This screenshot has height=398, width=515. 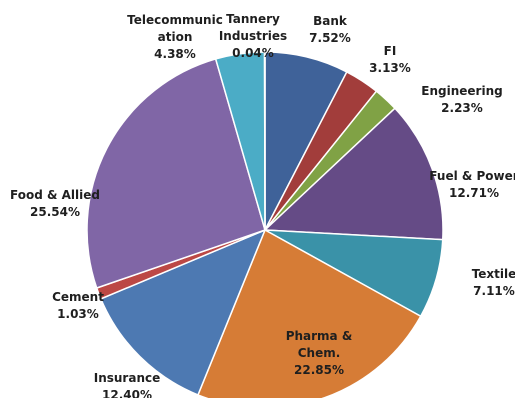 What do you see at coordinates (472, 184) in the screenshot?
I see `slice-label-fuel-power: Fuel & Power 12.71%` at bounding box center [472, 184].